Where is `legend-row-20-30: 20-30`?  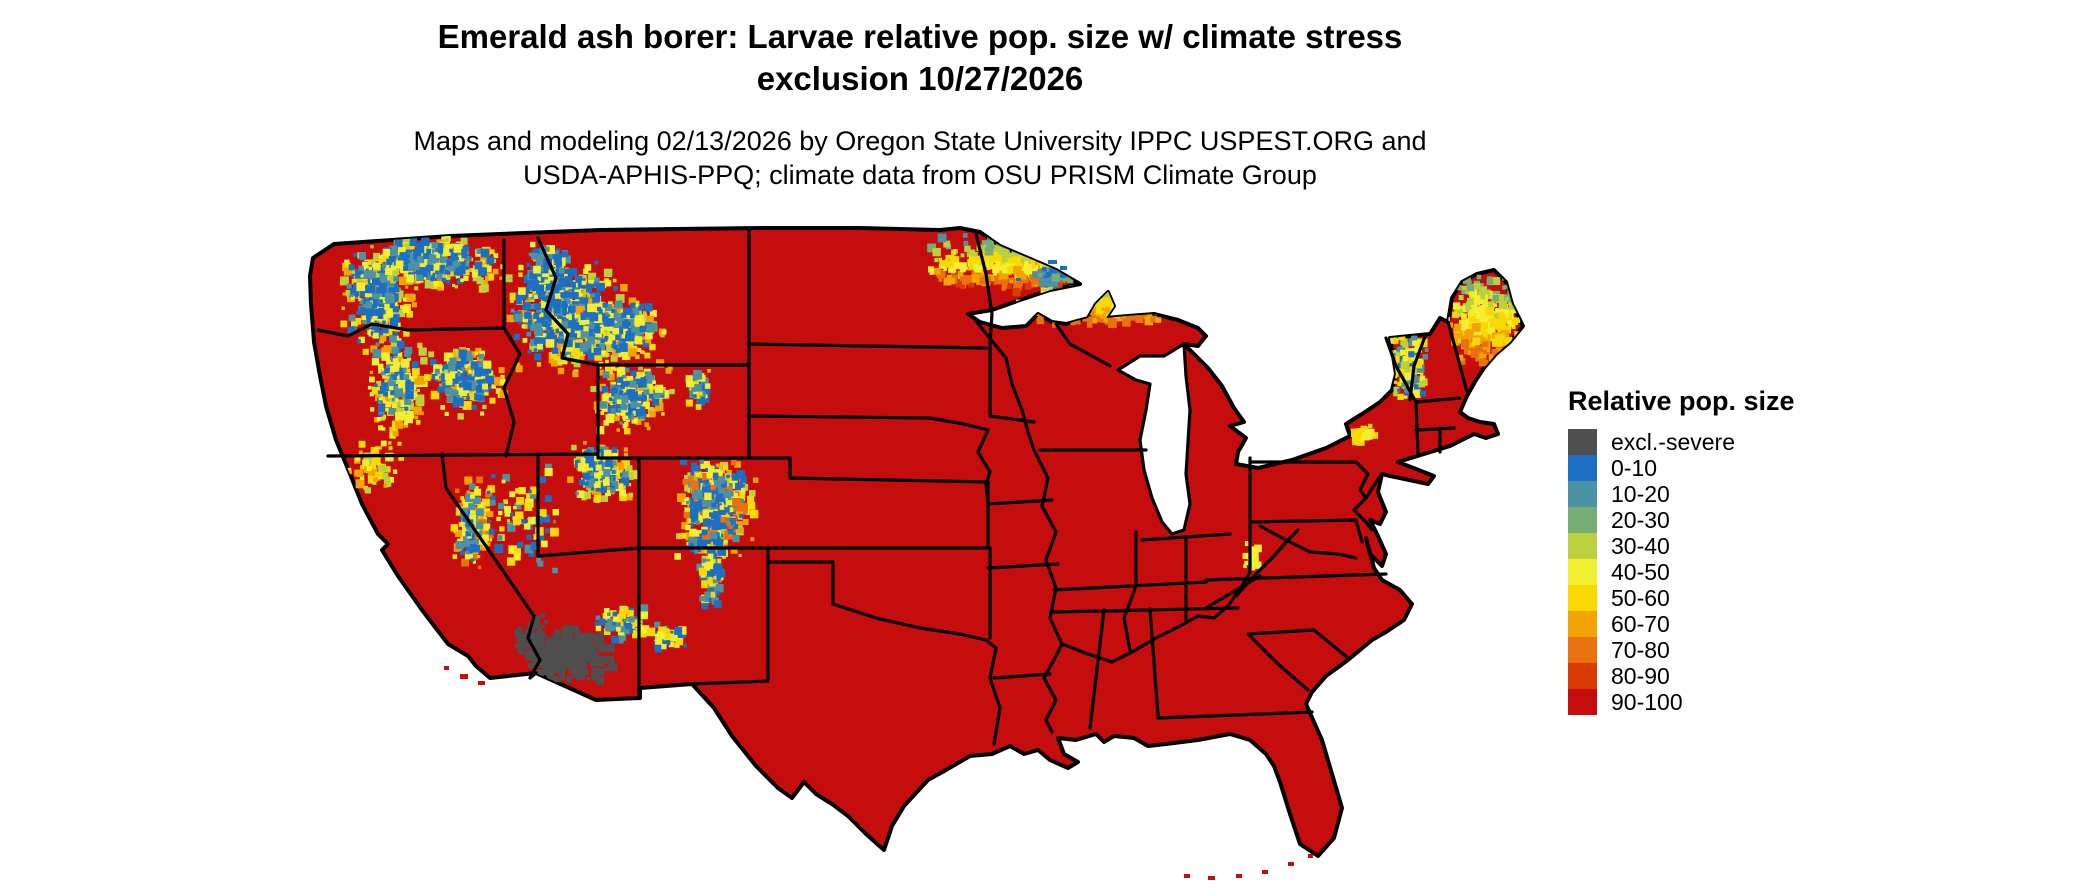
legend-row-20-30: 20-30 is located at coordinates (1718, 520).